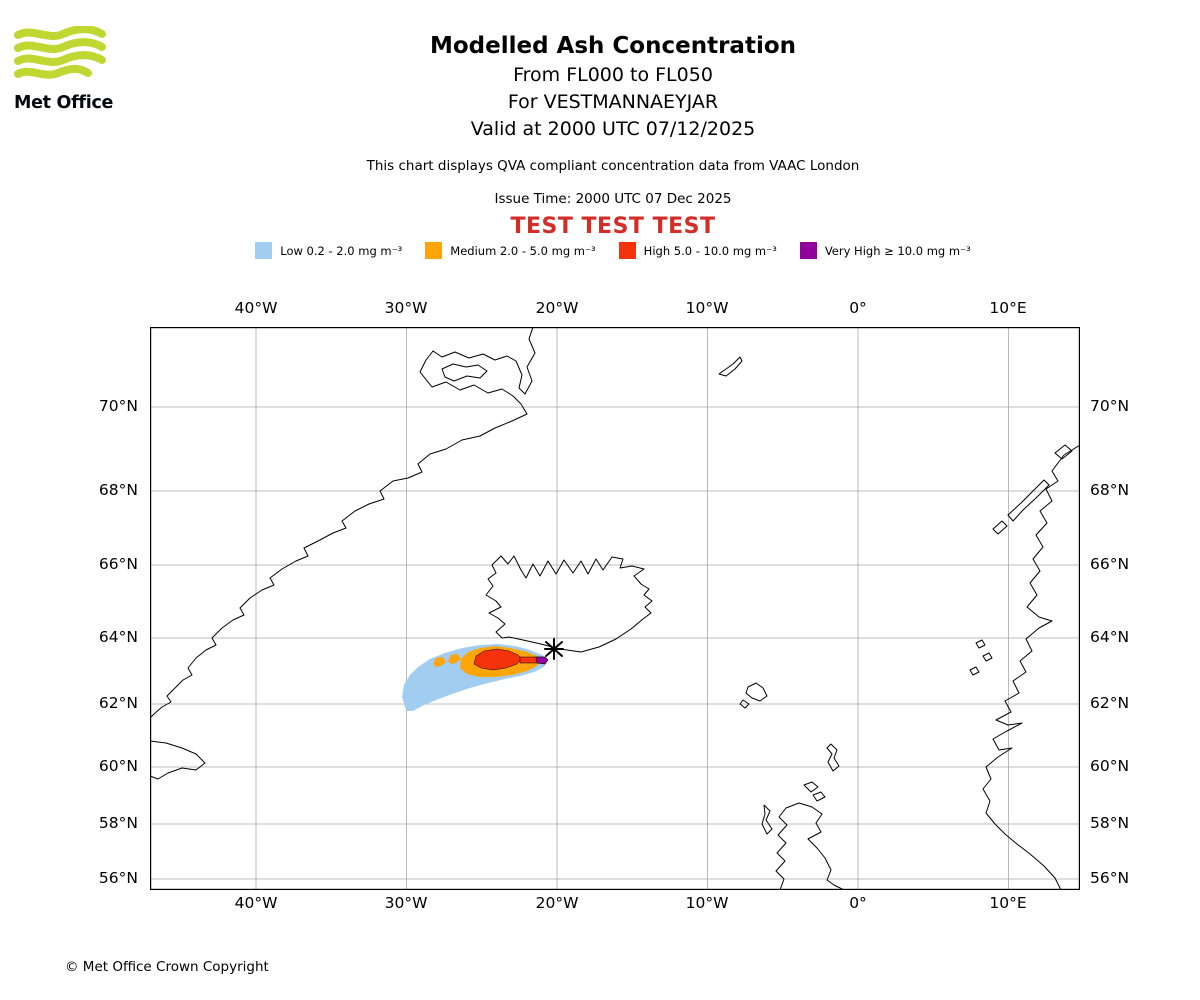 This screenshot has height=1000, width=1200. I want to click on lon-label-bottom-3: 10°W, so click(707, 903).